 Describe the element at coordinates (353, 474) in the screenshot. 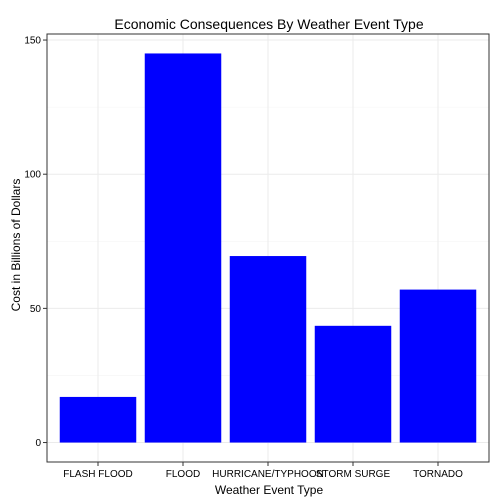

I see `x-tick-label: STORM SURGE` at that location.